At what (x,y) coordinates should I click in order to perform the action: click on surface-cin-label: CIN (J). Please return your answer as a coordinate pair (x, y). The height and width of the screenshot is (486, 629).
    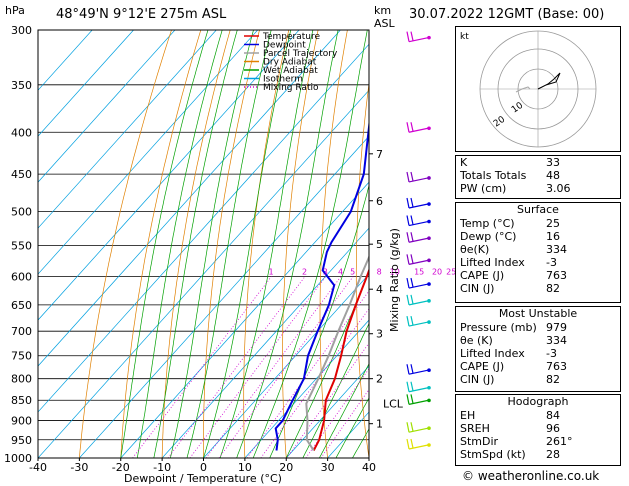
    Looking at the image, I should click on (477, 288).